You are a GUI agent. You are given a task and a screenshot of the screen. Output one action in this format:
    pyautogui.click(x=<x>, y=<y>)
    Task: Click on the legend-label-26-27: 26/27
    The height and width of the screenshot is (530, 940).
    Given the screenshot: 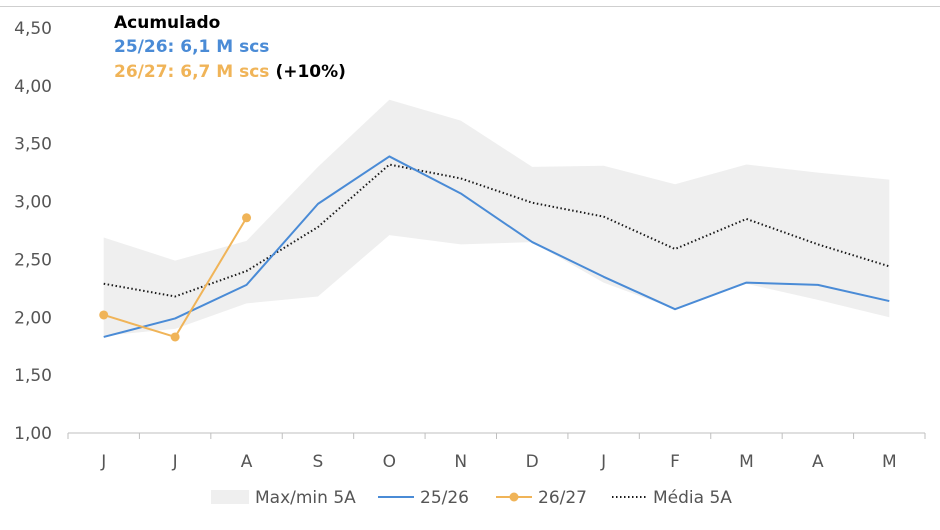 What is the action you would take?
    pyautogui.click(x=562, y=498)
    